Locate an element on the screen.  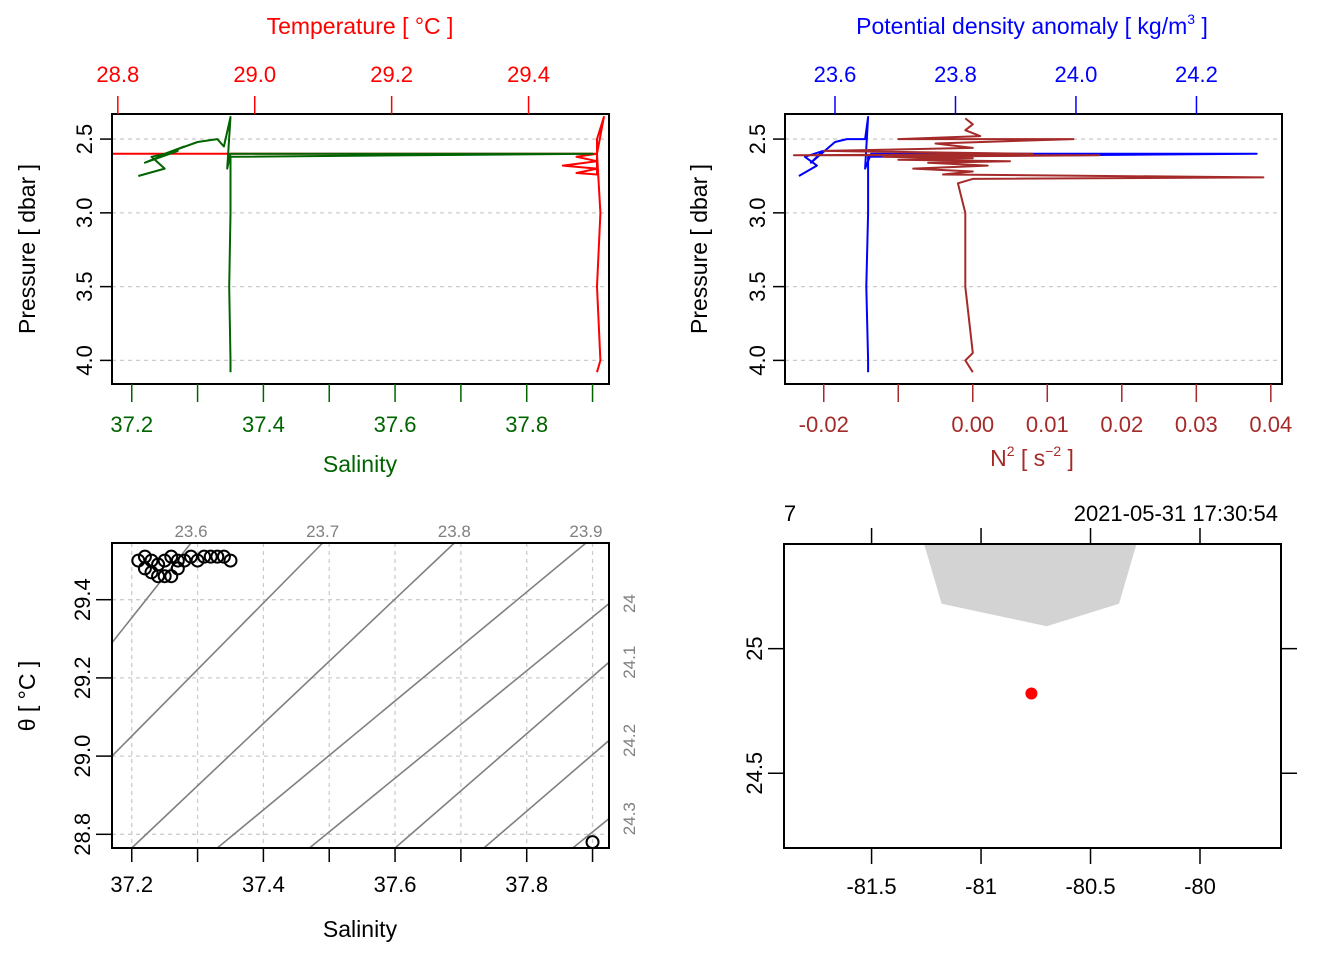
bottom-axis-n2: -0.02 0.00 0.01 0.02 0.03 0.04 is located at coordinates (1045, 410).